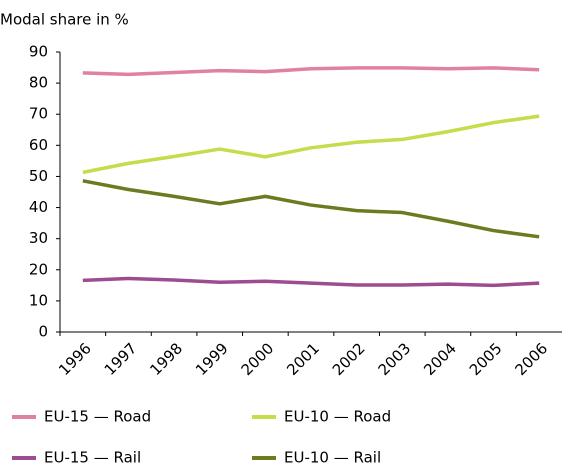 The image size is (567, 464). What do you see at coordinates (212, 359) in the screenshot?
I see `x-tick-label: 1999` at bounding box center [212, 359].